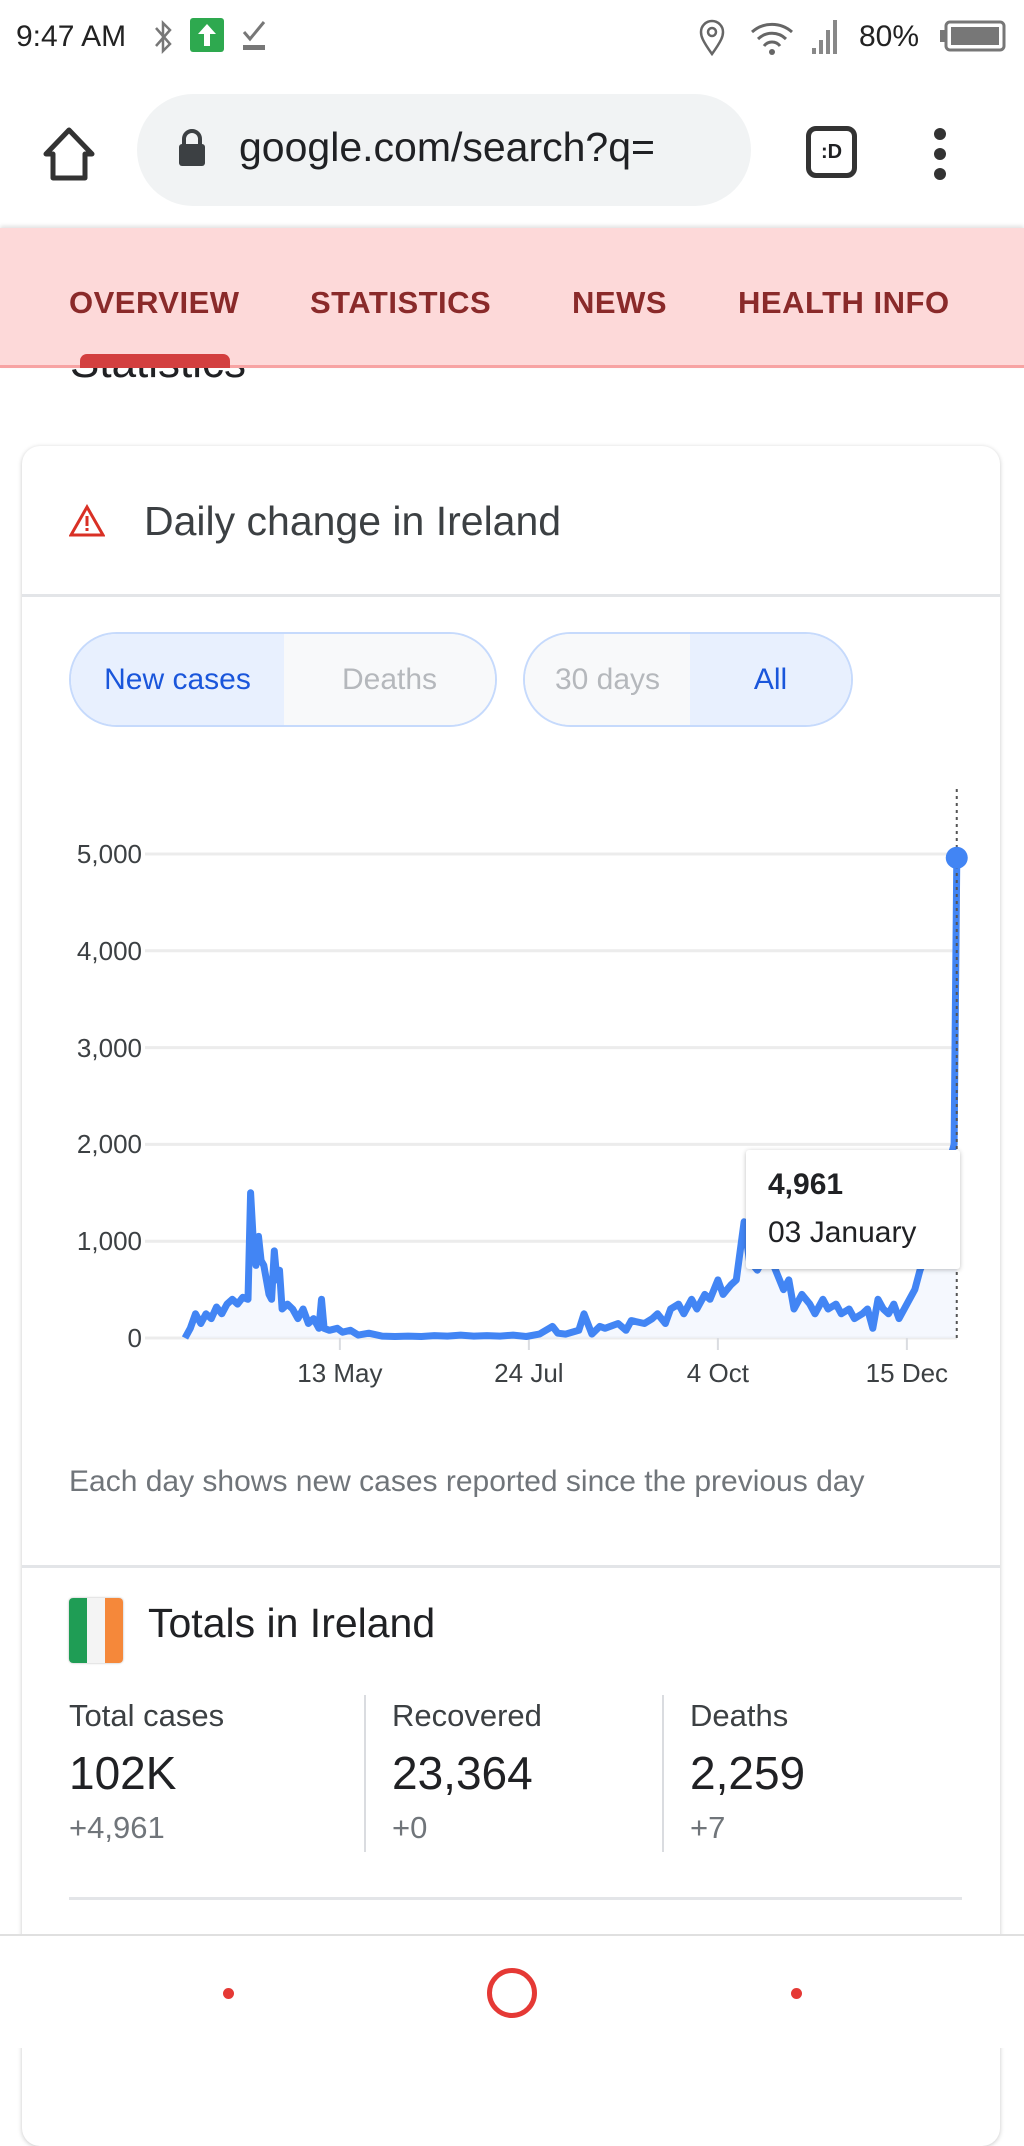  I want to click on home-button, so click(512, 1993).